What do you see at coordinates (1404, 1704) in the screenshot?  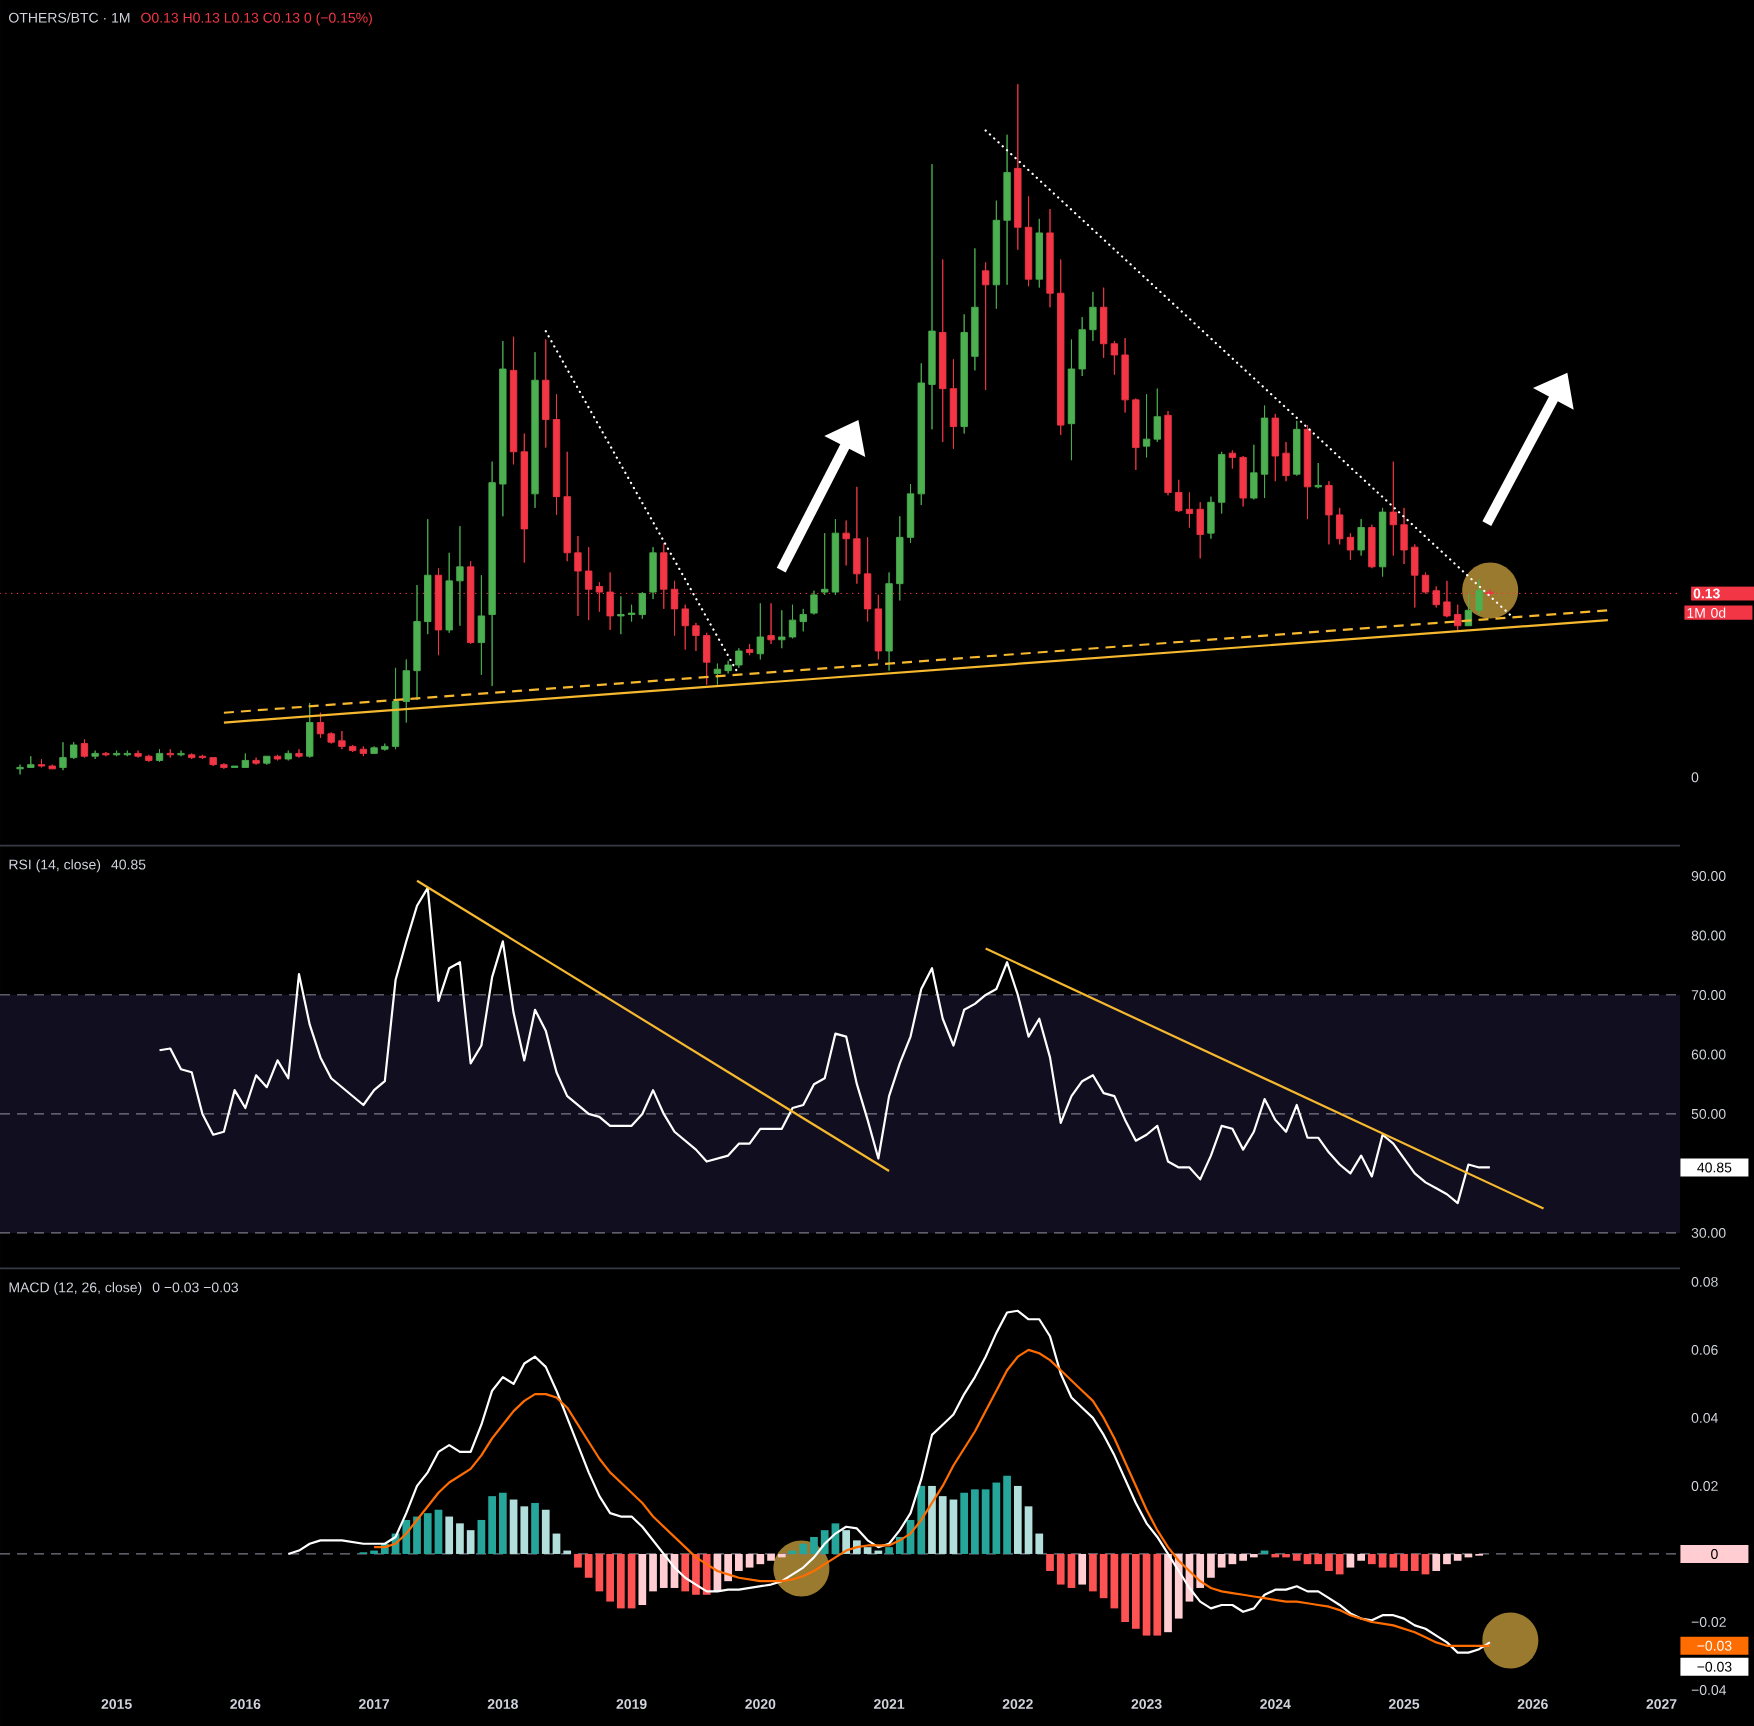 I see `x-tick-label: 2025` at bounding box center [1404, 1704].